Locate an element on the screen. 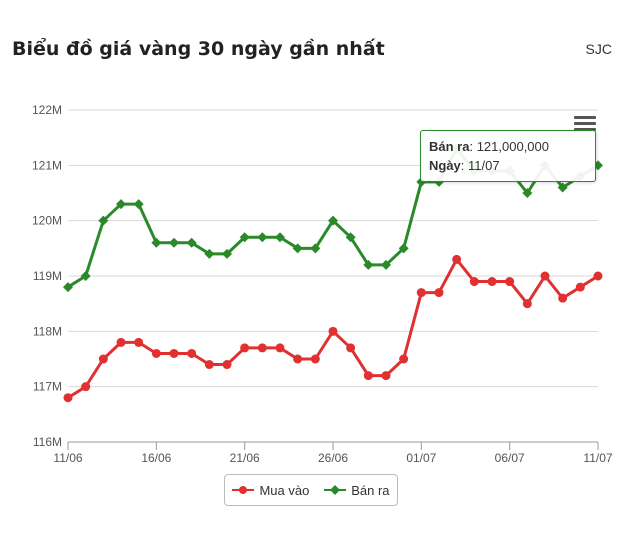 This screenshot has width=640, height=534. x-tick-label: 11/06 is located at coordinates (67, 458).